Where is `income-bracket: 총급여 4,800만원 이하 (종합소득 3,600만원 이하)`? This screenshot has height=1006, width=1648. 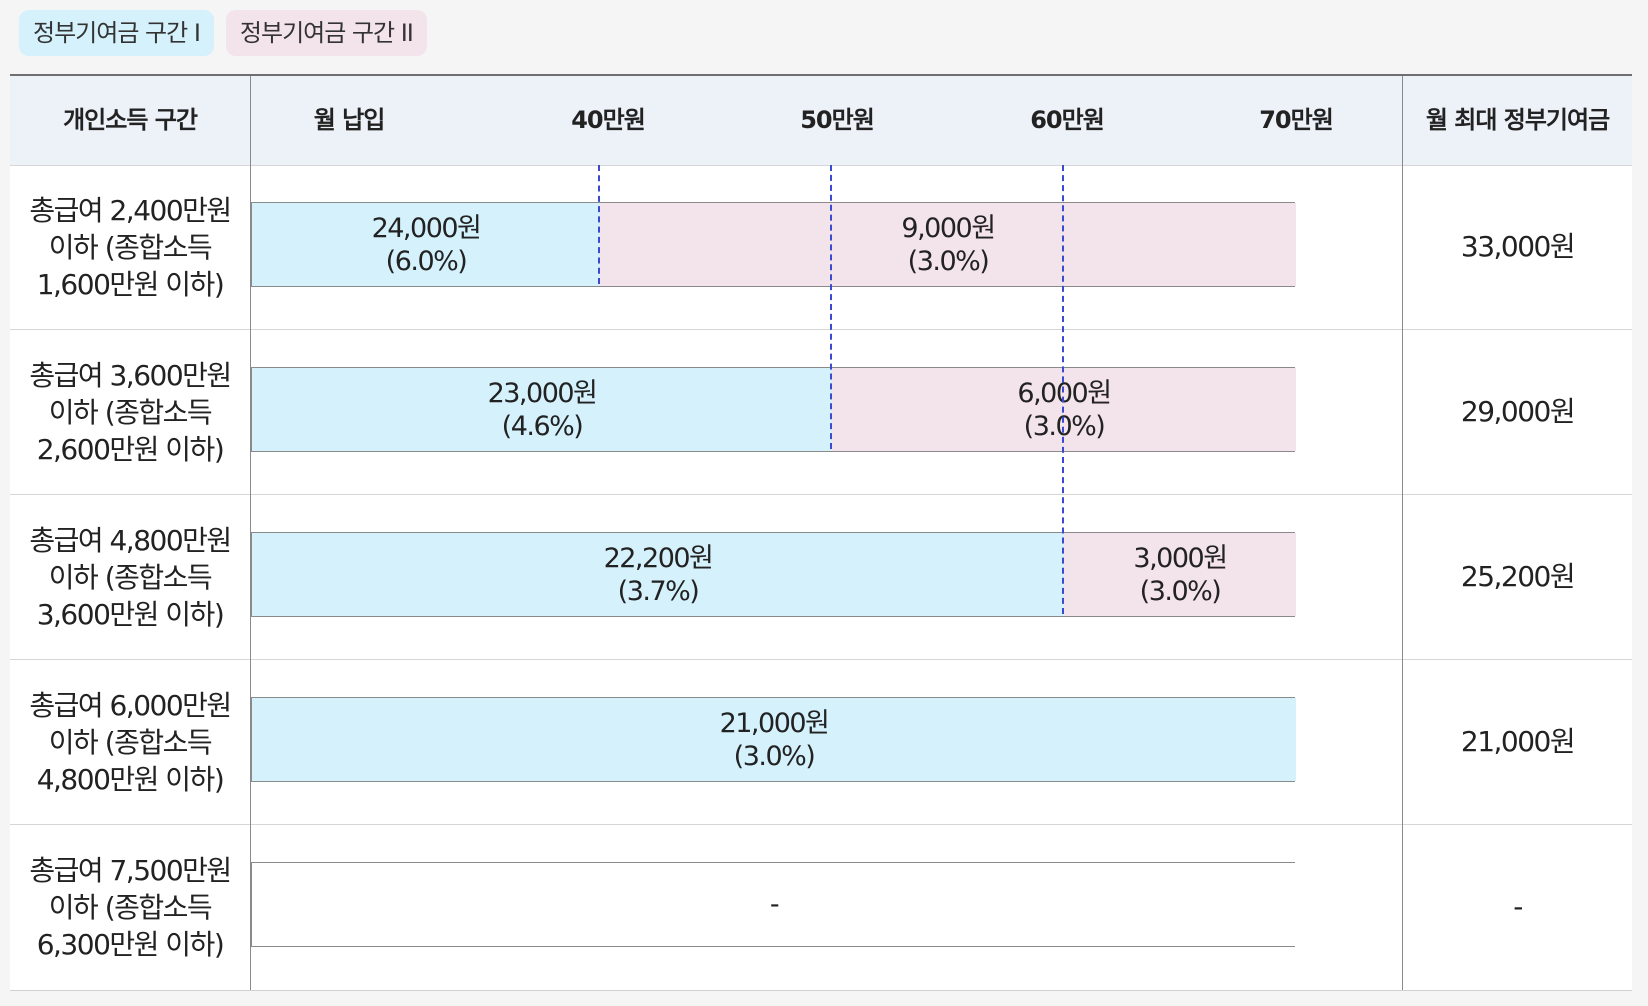
income-bracket: 총급여 4,800만원 이하 (종합소득 3,600만원 이하) is located at coordinates (130, 577).